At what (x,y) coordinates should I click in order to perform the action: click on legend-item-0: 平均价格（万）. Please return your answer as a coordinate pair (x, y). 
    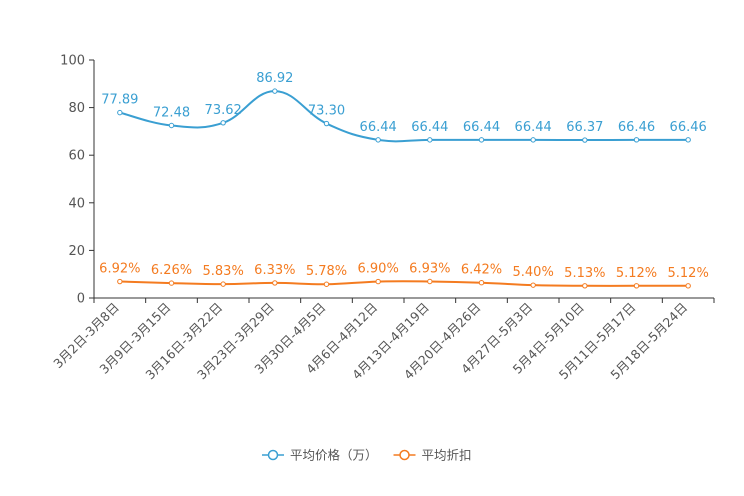
    Looking at the image, I should click on (320, 455).